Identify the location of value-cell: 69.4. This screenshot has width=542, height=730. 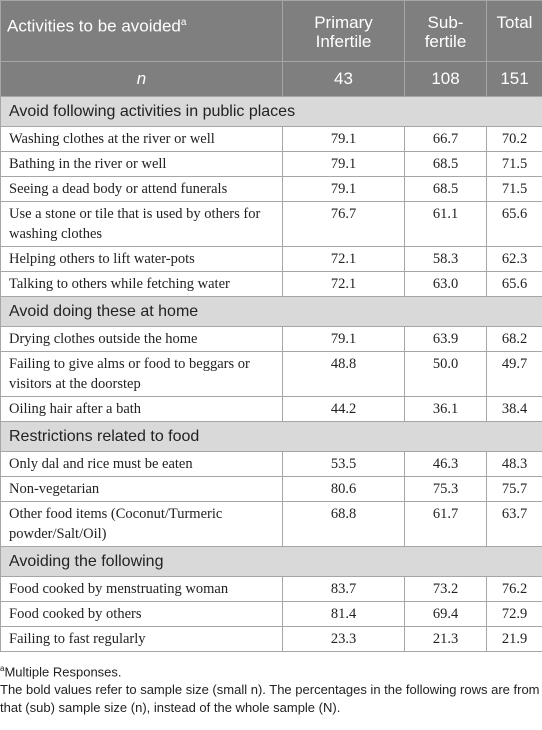
(445, 614).